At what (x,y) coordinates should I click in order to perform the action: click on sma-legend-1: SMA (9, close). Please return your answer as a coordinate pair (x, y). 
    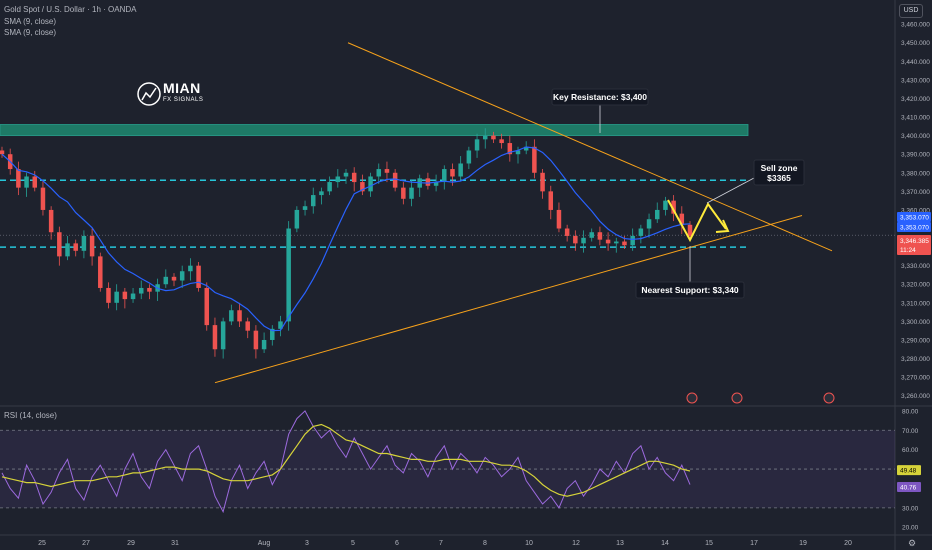
    Looking at the image, I should click on (30, 21).